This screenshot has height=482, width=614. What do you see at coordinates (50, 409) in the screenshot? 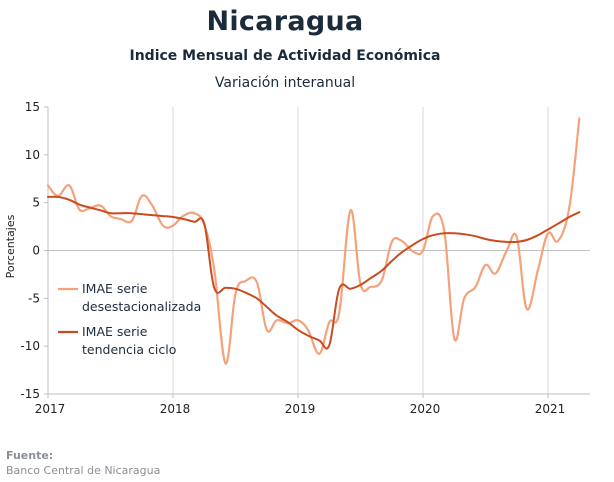
I see `x-tick-label: 2017` at bounding box center [50, 409].